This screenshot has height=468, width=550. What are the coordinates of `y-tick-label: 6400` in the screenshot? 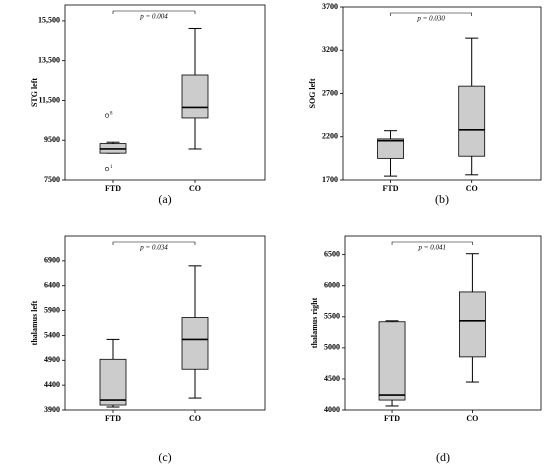 It's located at (52, 285).